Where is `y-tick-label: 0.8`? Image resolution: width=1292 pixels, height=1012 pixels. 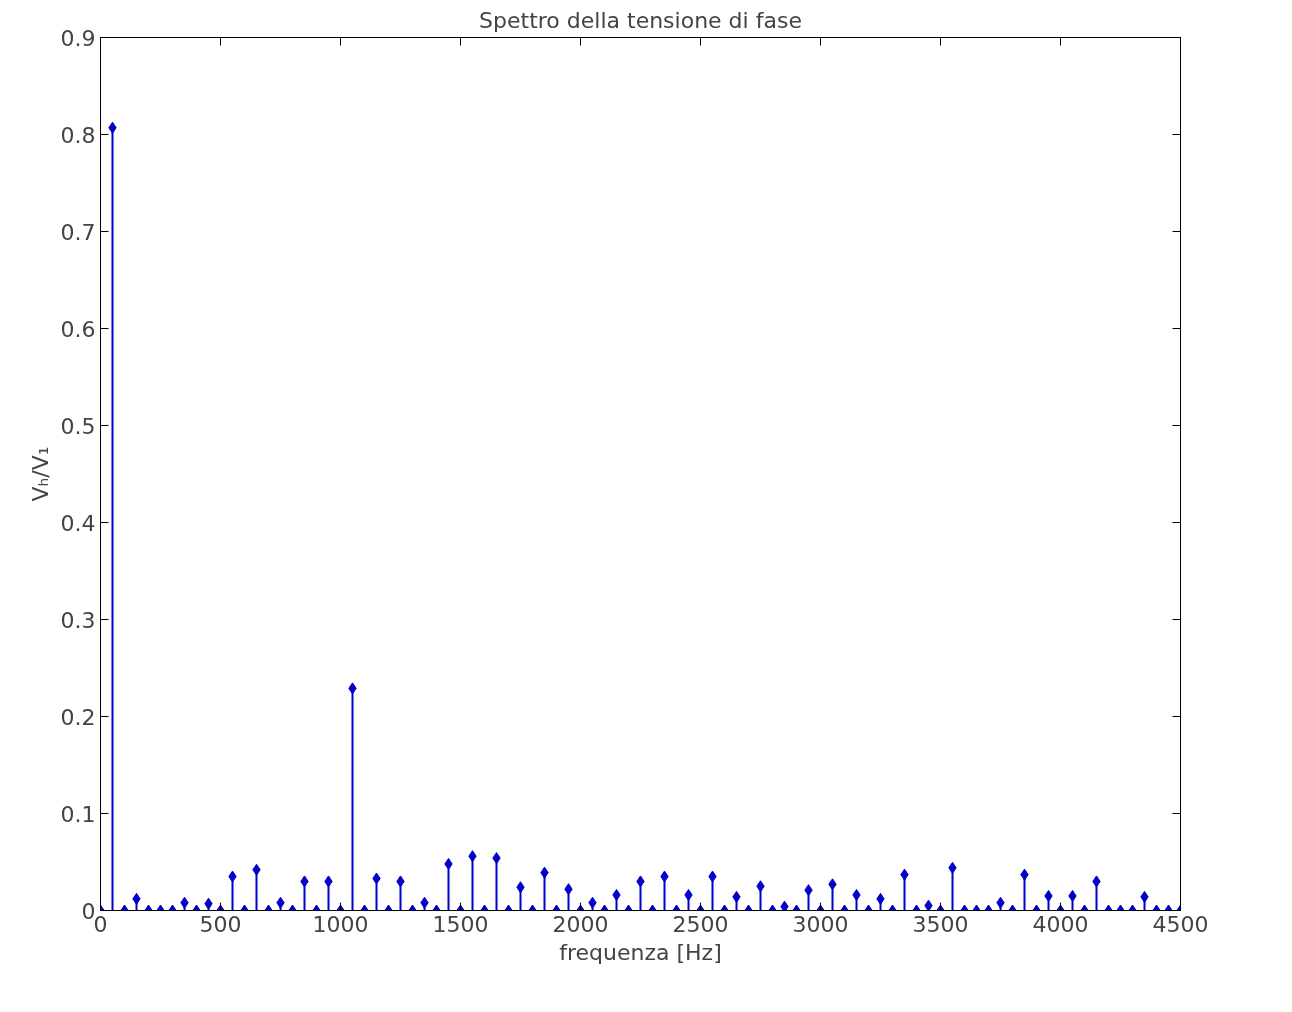 y-tick-label: 0.8 is located at coordinates (78, 135).